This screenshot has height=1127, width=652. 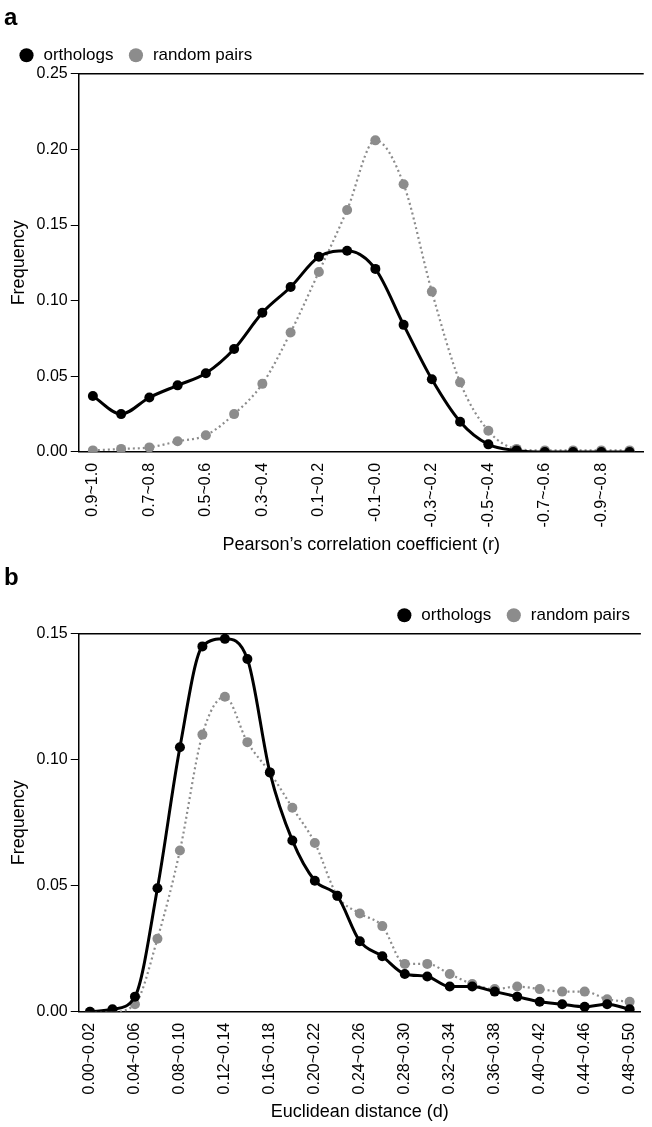 I want to click on x-tick-label: -0.5~-0.4, so click(x=487, y=495).